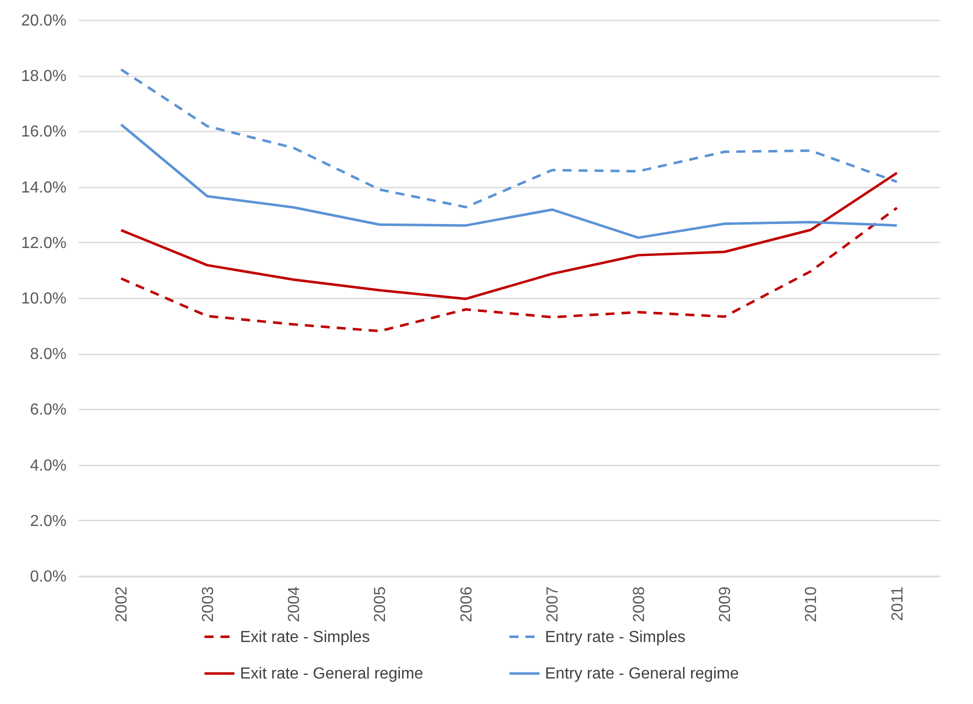  I want to click on x-tick-label: 2008, so click(639, 604).